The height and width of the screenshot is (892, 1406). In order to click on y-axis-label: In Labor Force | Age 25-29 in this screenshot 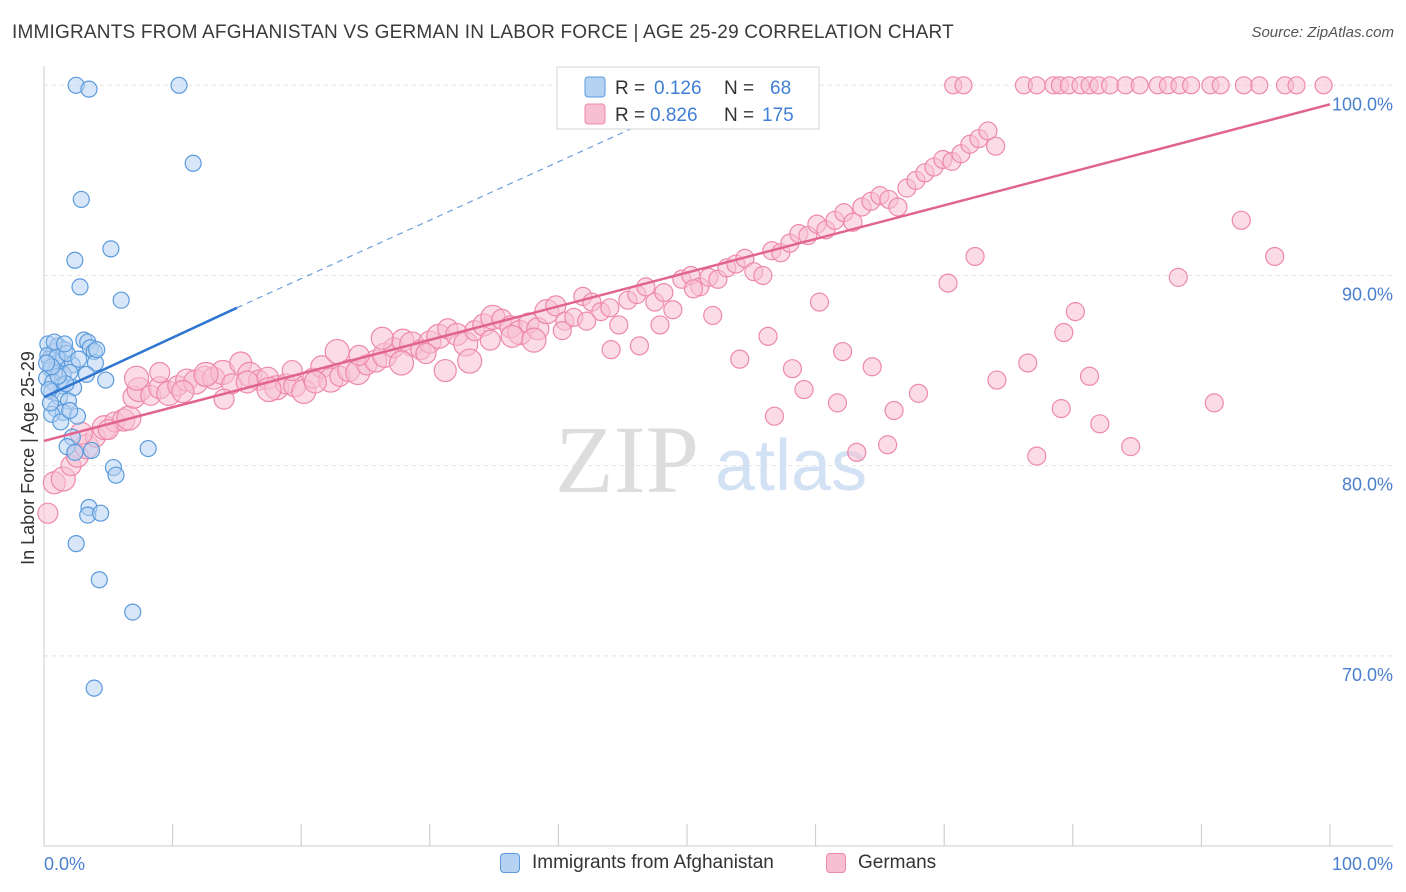, I will do `click(28, 458)`.